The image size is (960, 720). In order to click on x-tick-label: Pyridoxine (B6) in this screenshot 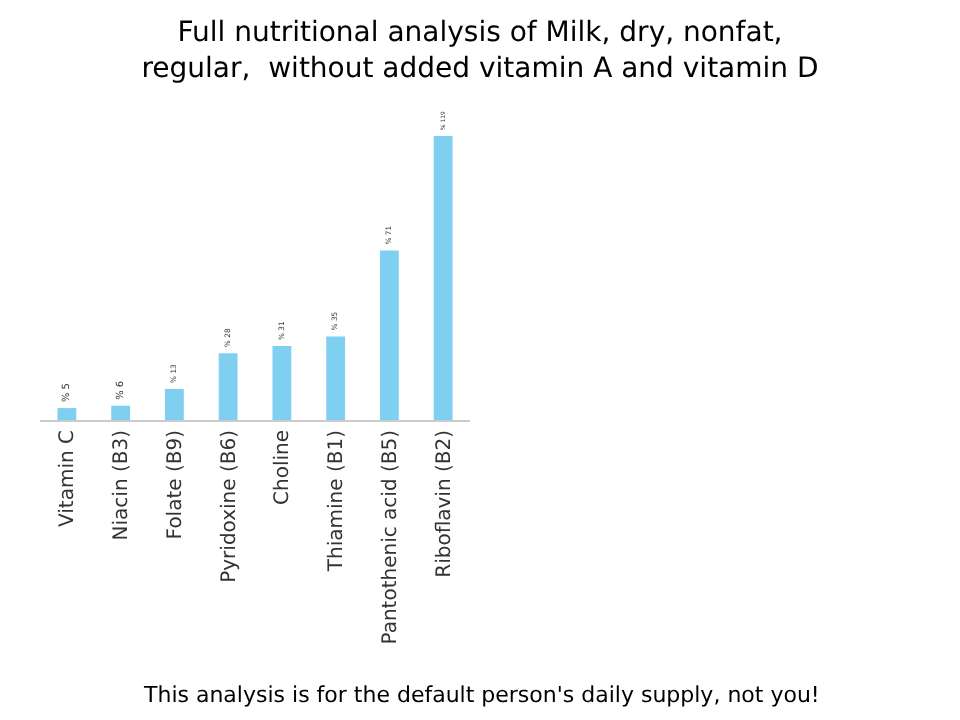, I will do `click(229, 506)`.